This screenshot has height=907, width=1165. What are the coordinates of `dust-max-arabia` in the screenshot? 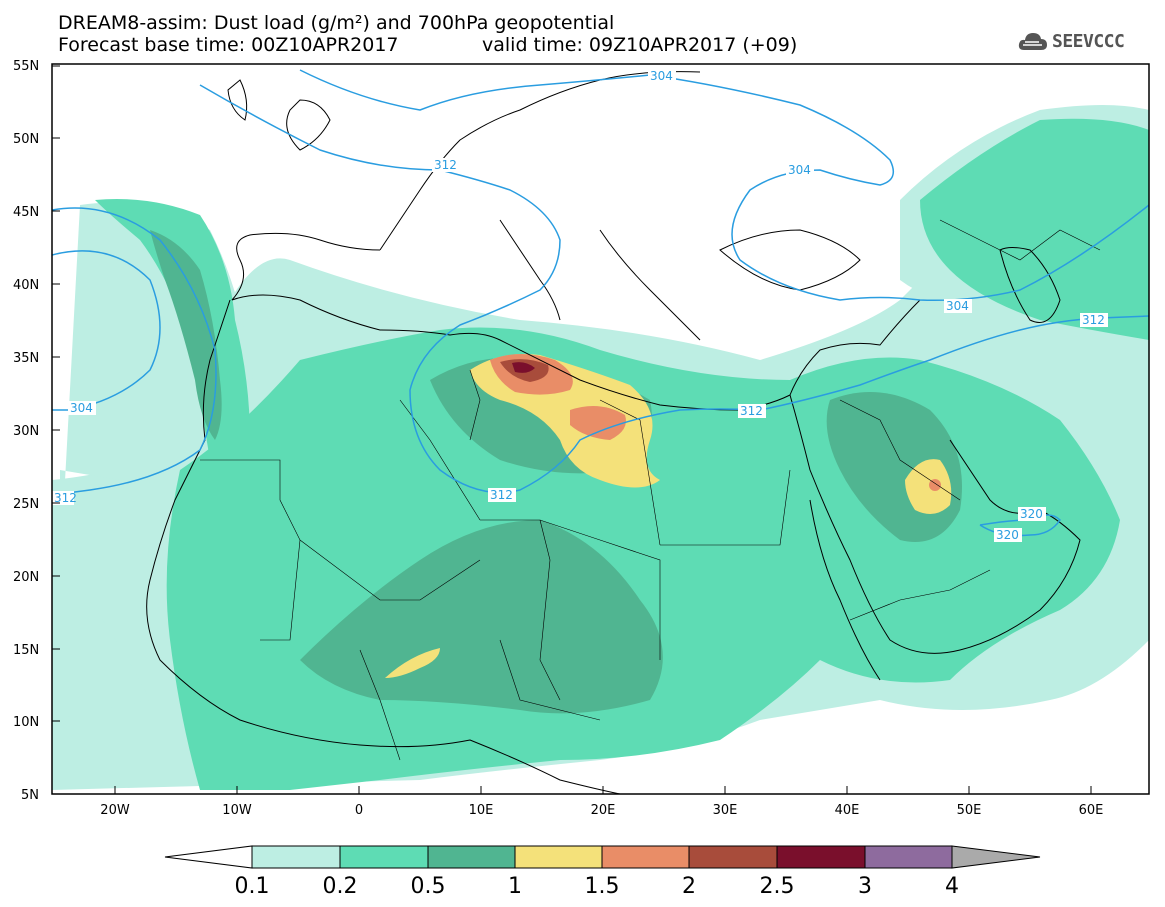 It's located at (935, 485).